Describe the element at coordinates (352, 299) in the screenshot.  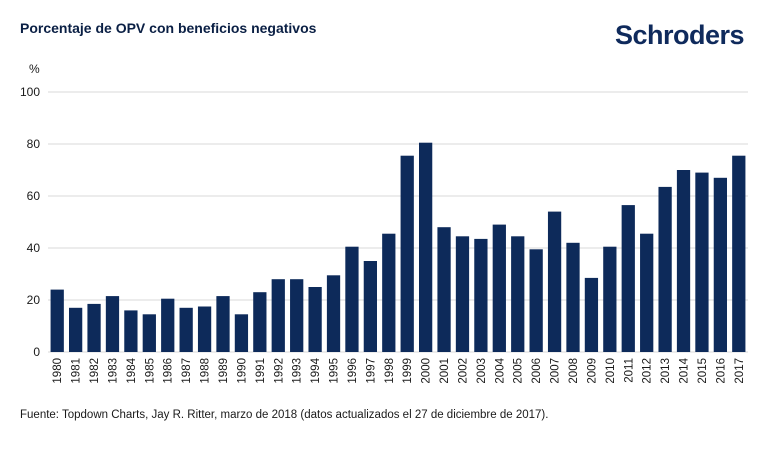
I see `bar-1996` at that location.